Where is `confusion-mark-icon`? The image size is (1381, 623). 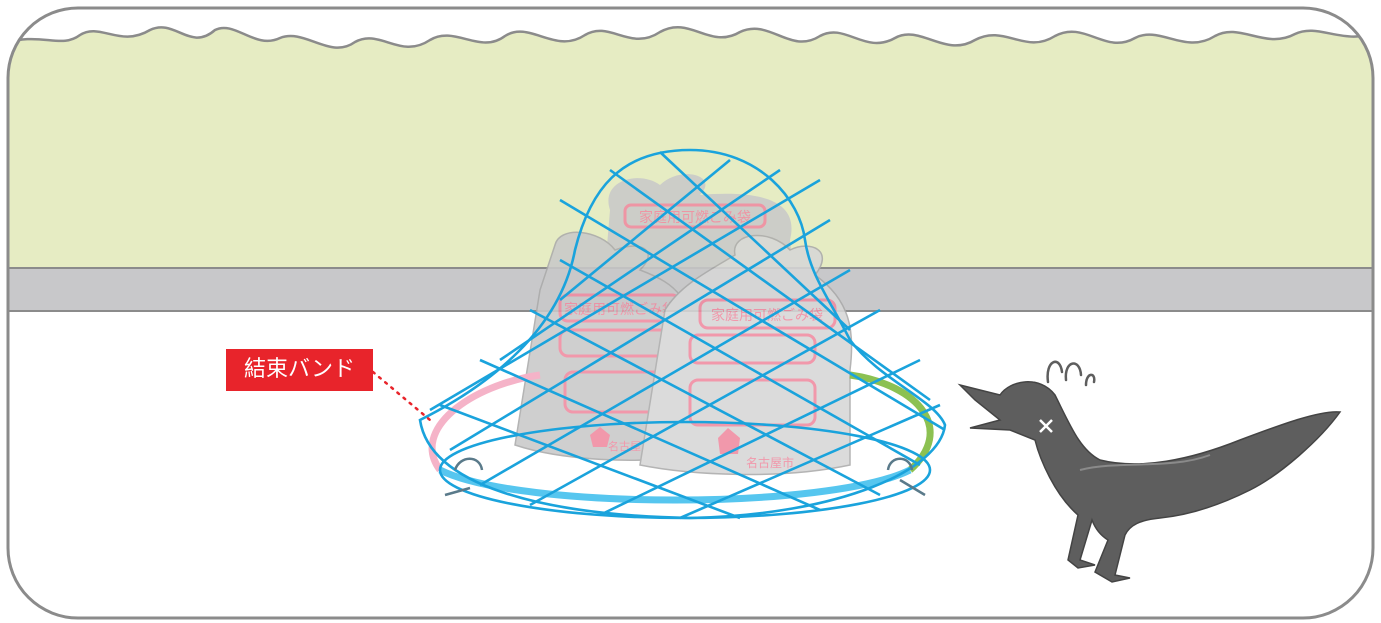
confusion-mark-icon is located at coordinates (1071, 373).